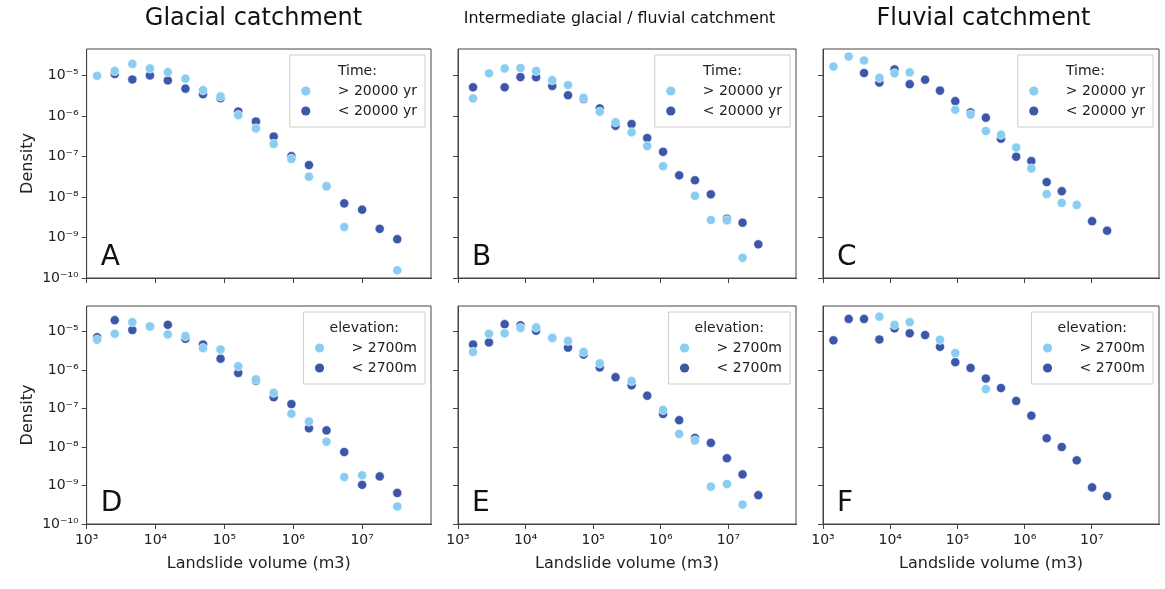  What do you see at coordinates (111, 502) in the screenshot?
I see `annotation: D` at bounding box center [111, 502].